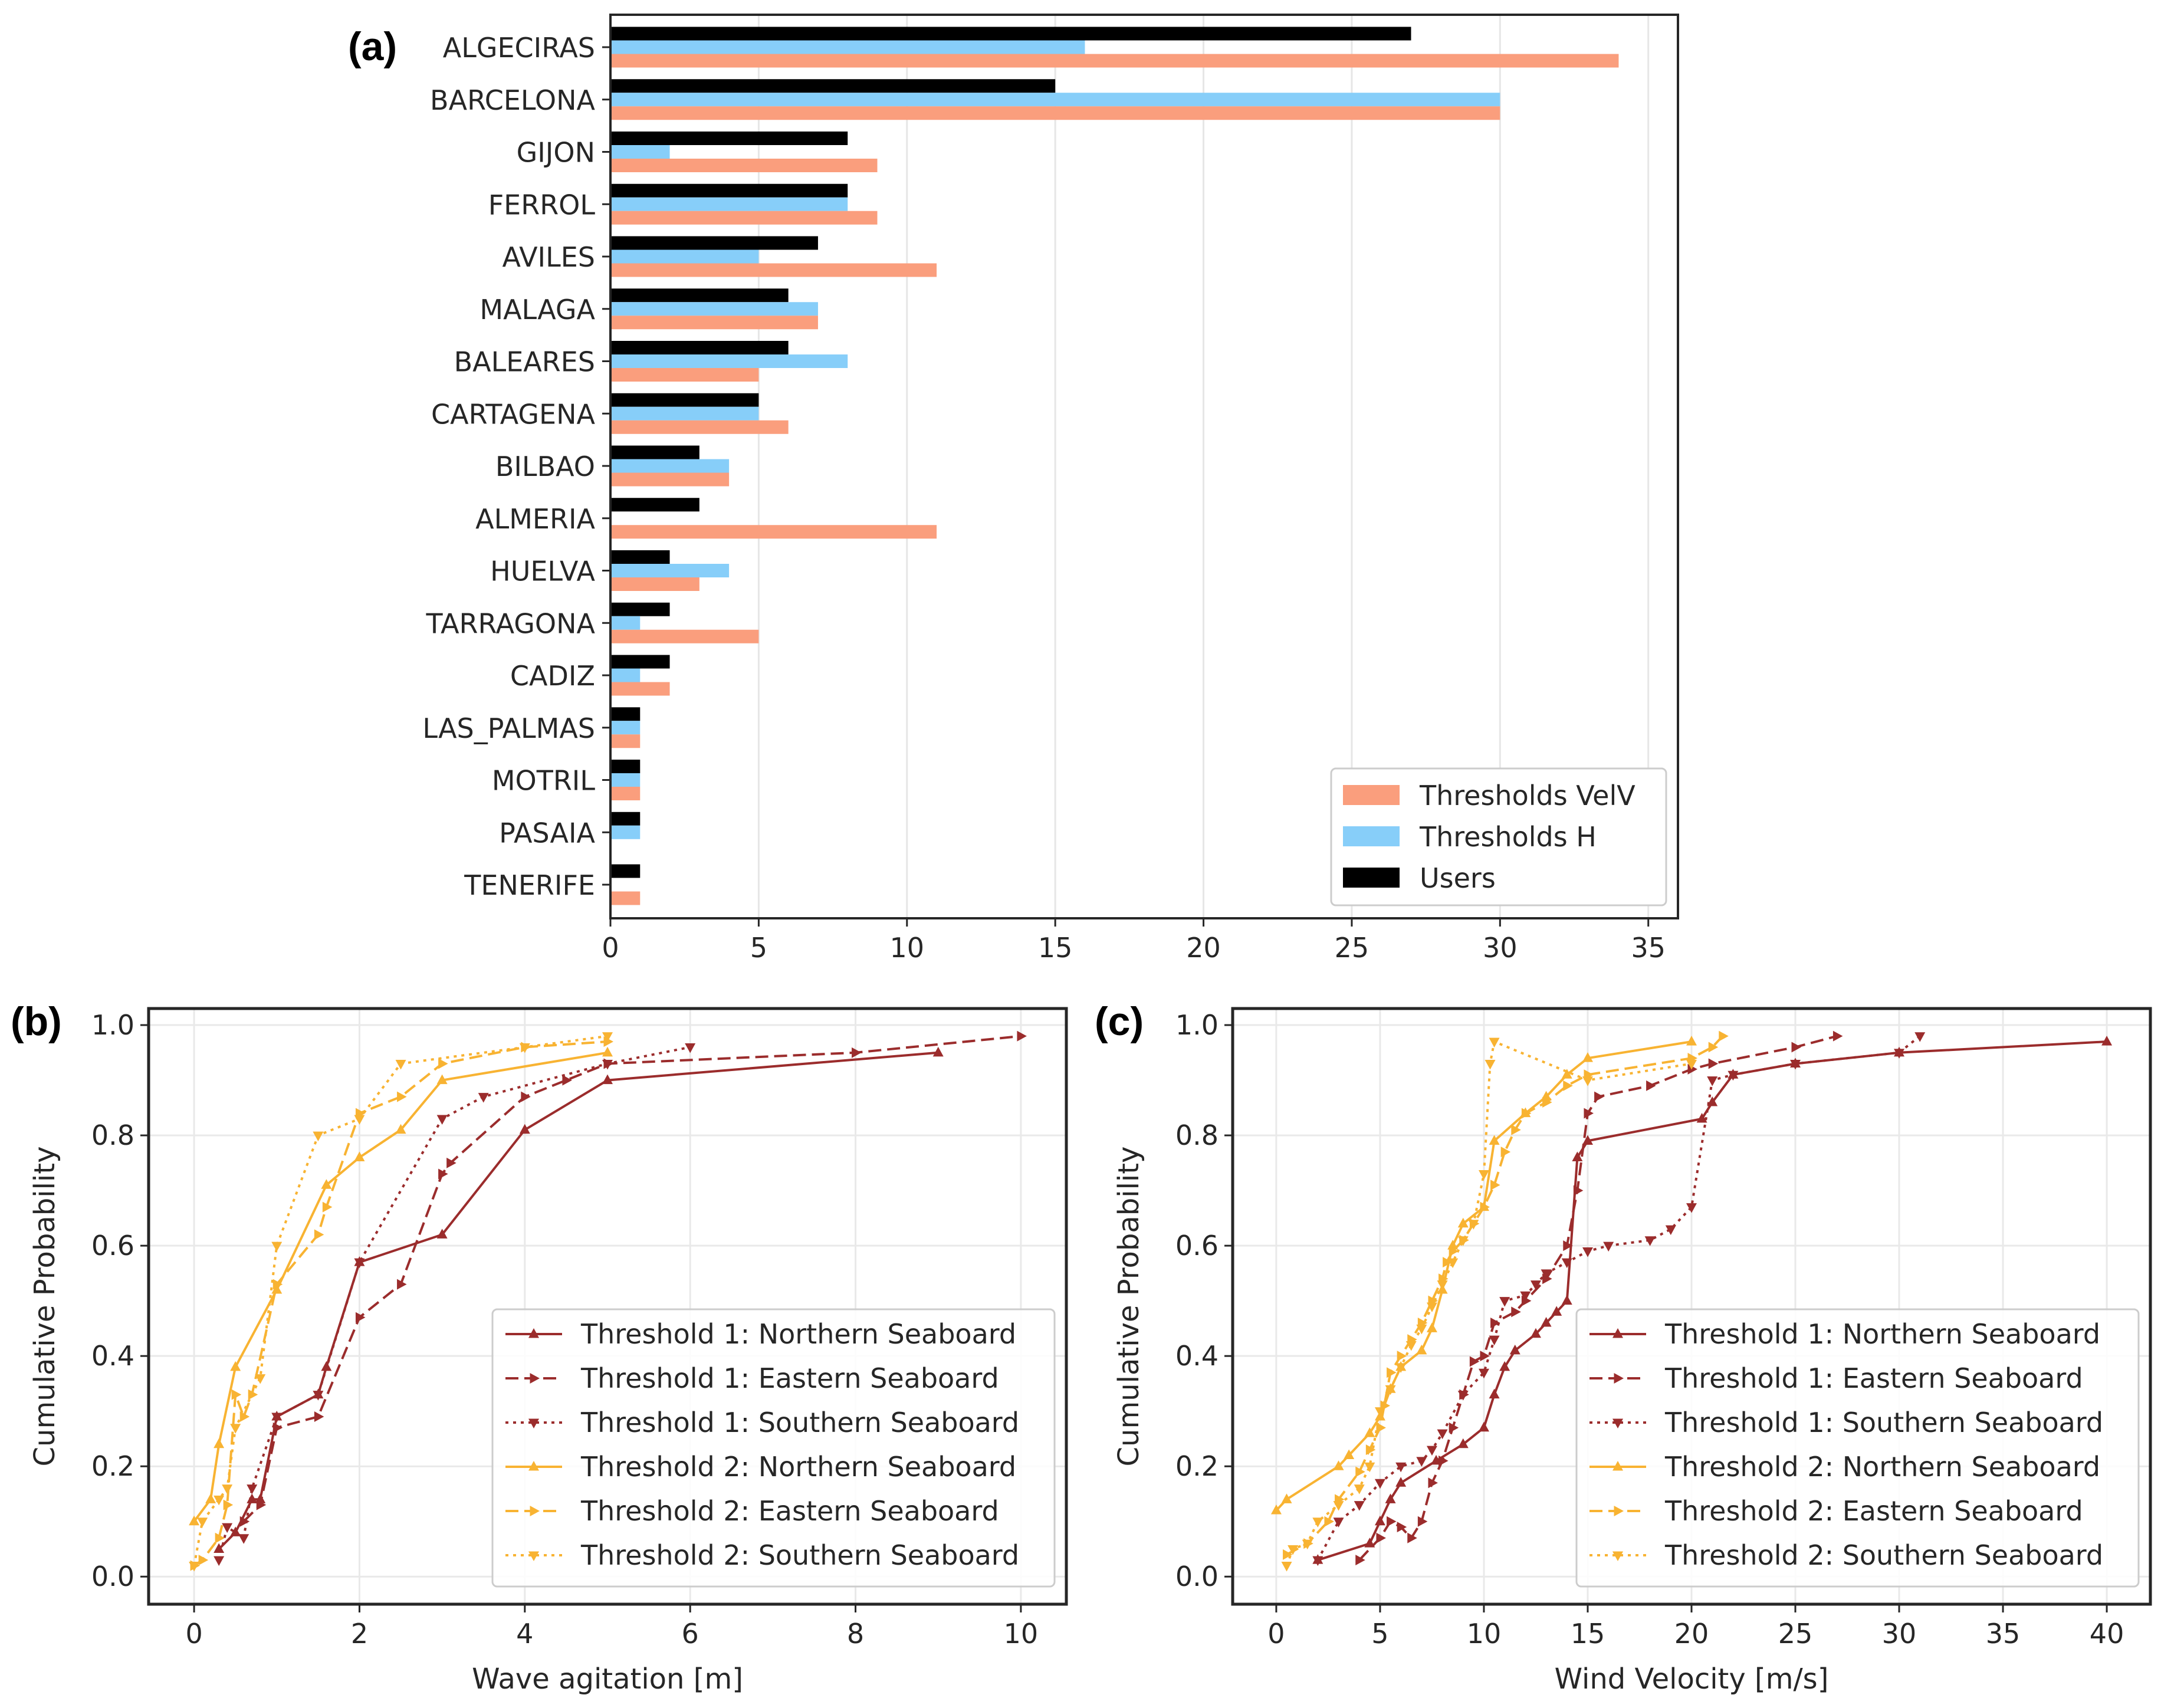 This screenshot has height=1708, width=2161. What do you see at coordinates (714, 243) in the screenshot?
I see `bar-users-aviles` at bounding box center [714, 243].